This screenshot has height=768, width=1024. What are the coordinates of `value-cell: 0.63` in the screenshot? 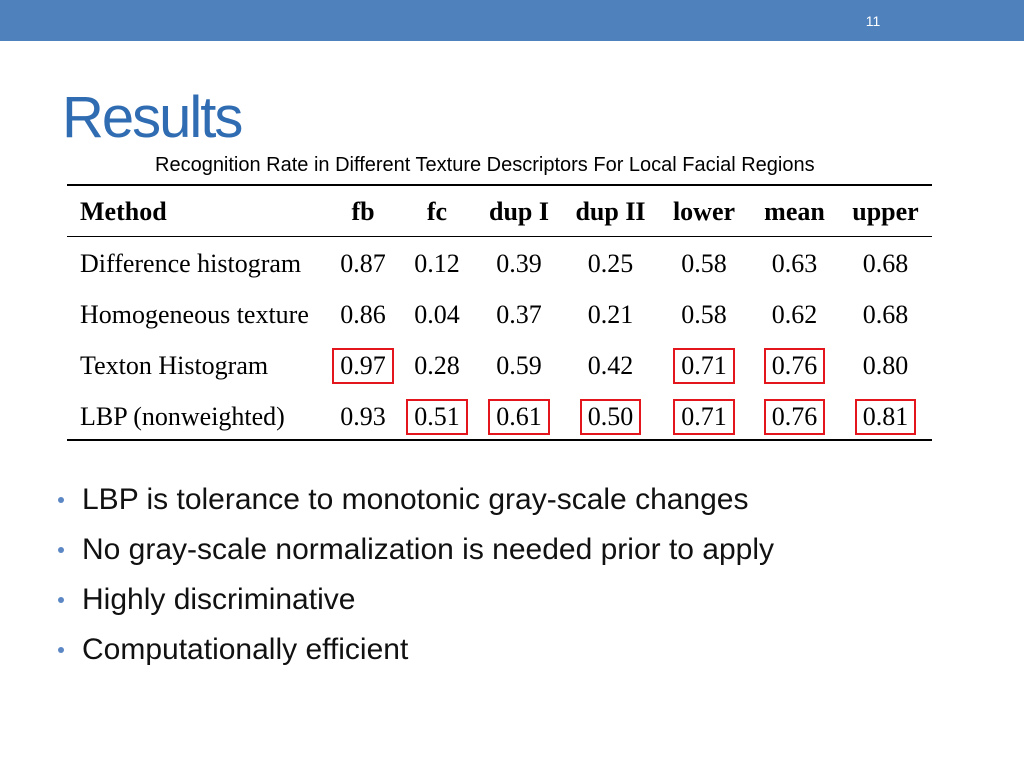 It's located at (794, 261).